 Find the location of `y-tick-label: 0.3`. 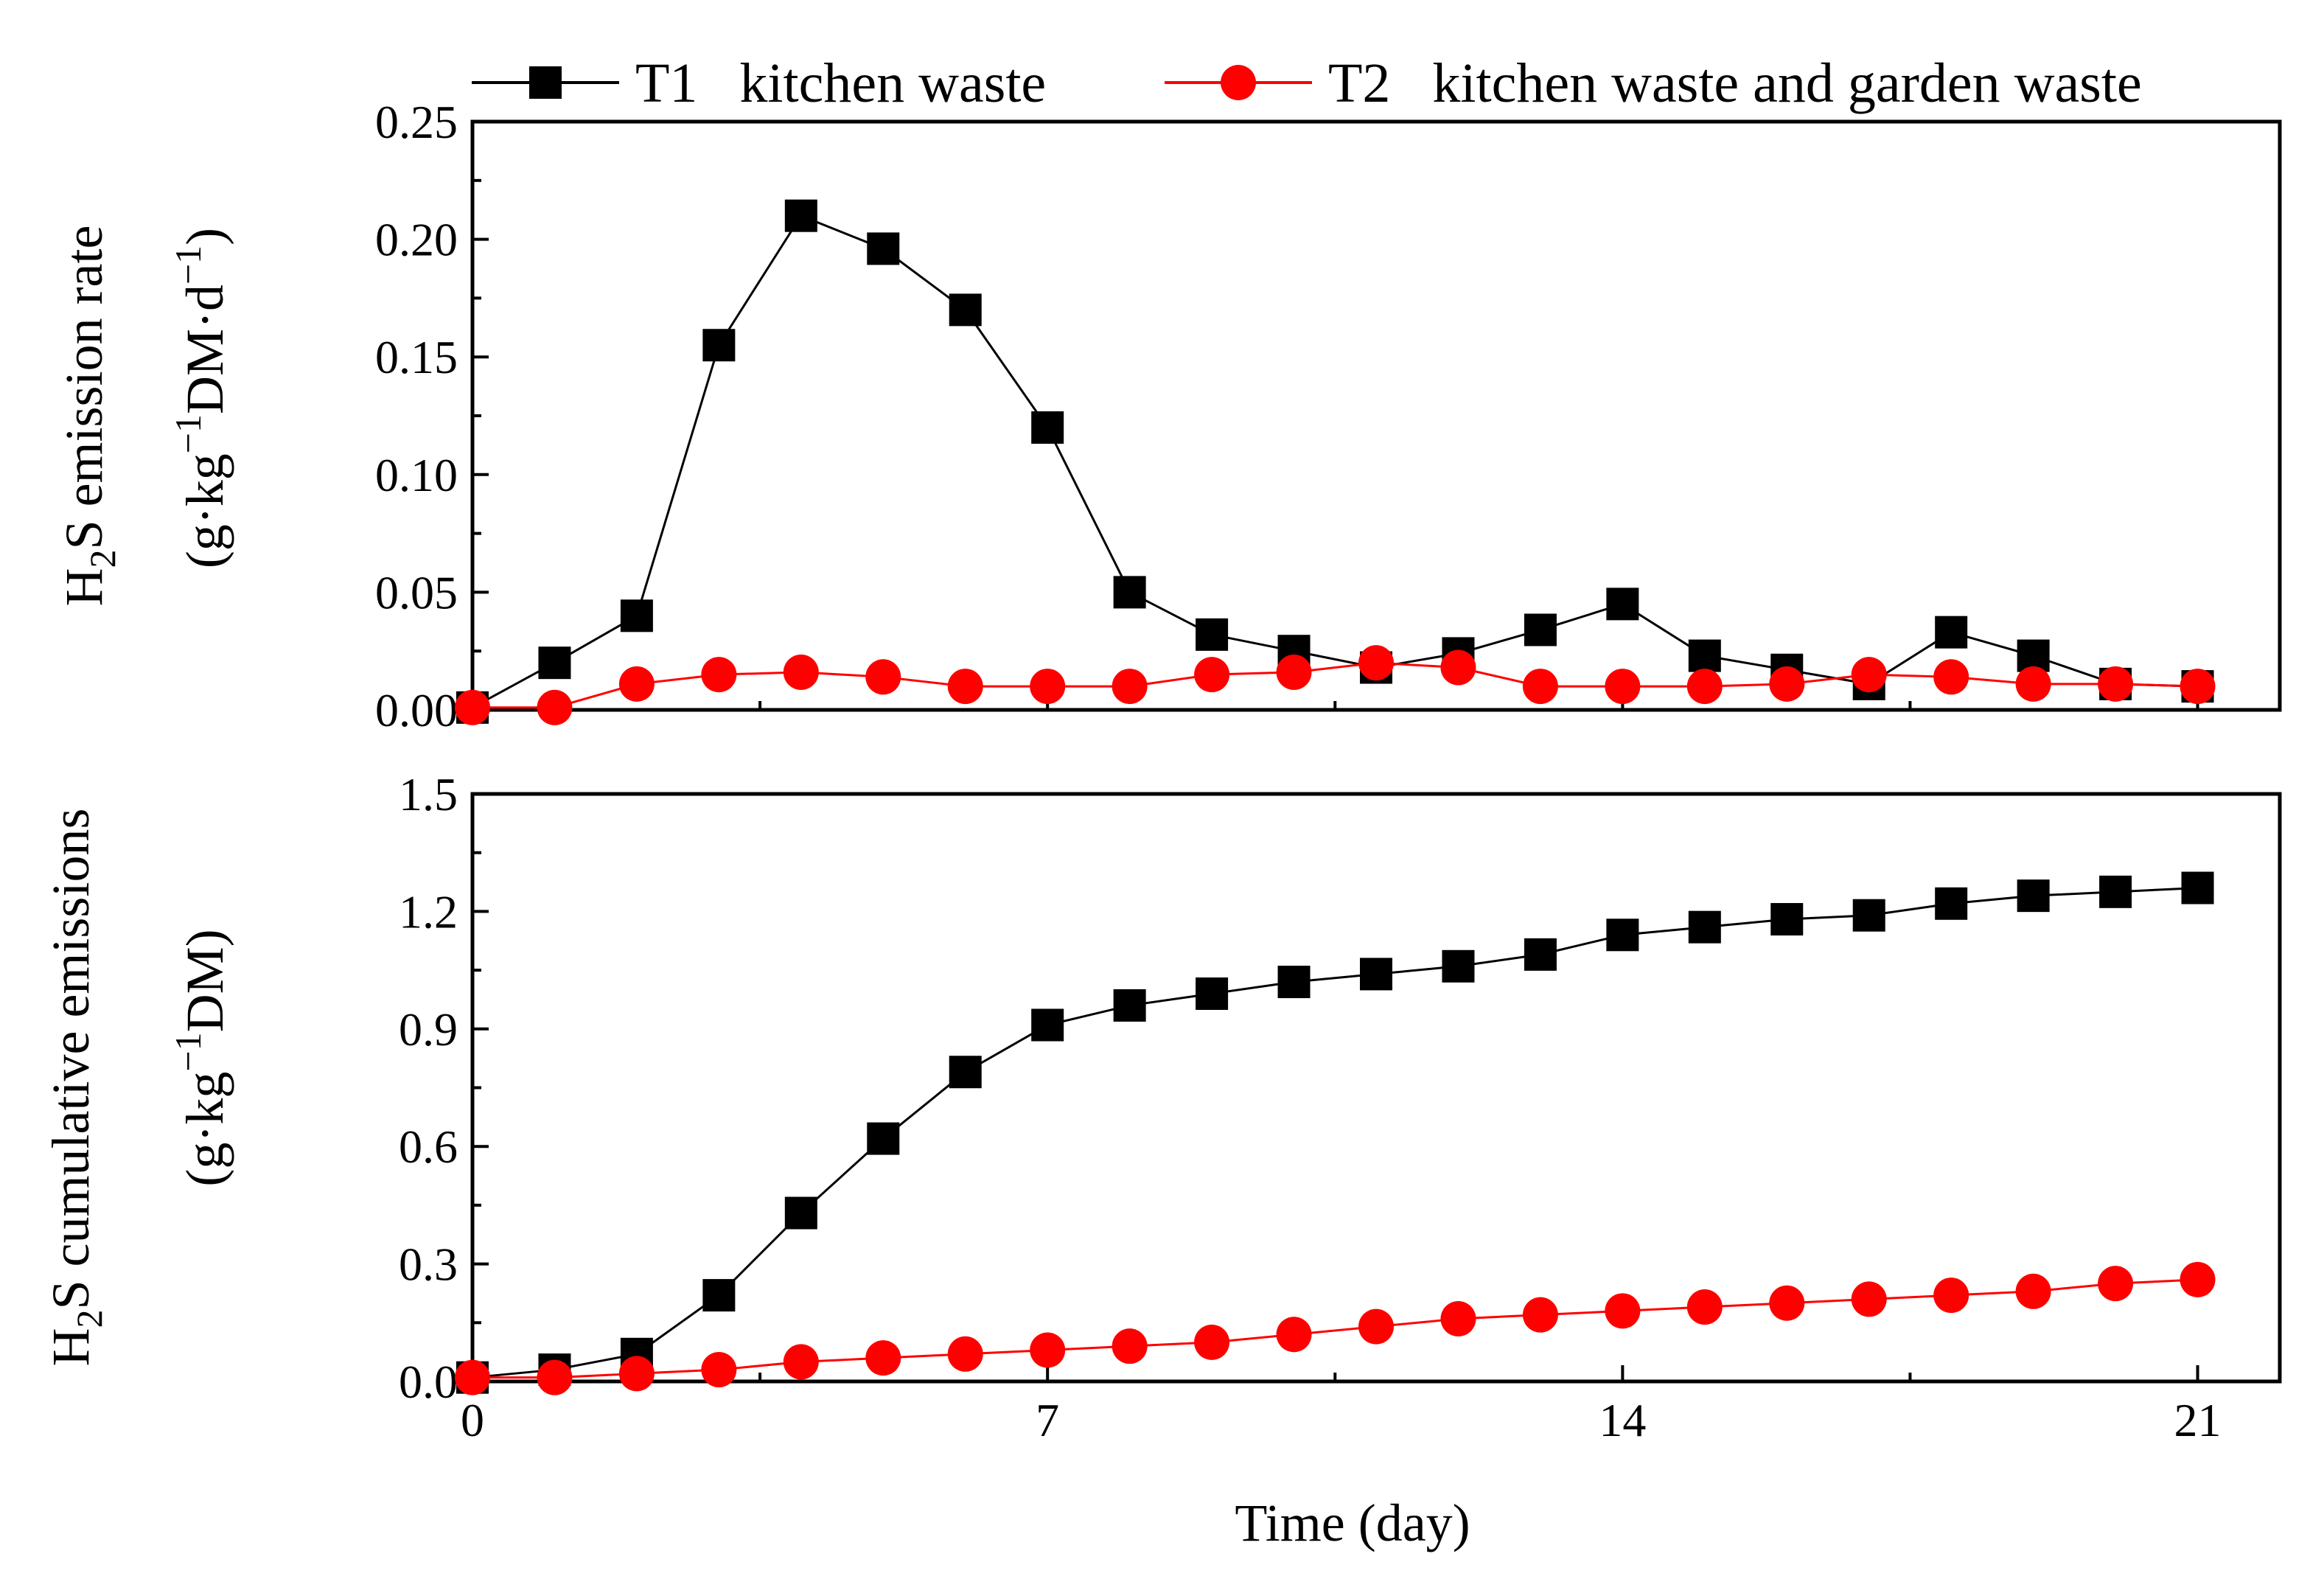

y-tick-label: 0.3 is located at coordinates (428, 1264).